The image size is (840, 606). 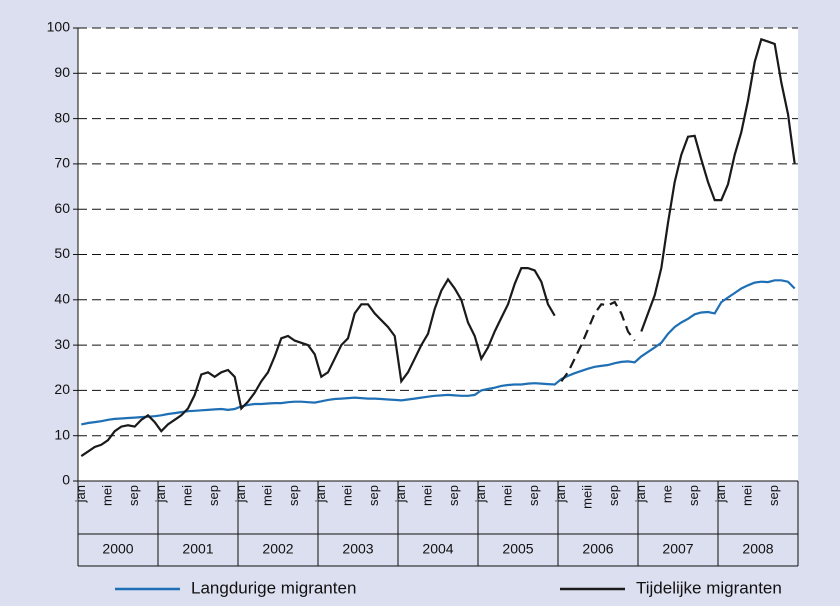 I want to click on year-label: 2008, so click(x=757, y=549).